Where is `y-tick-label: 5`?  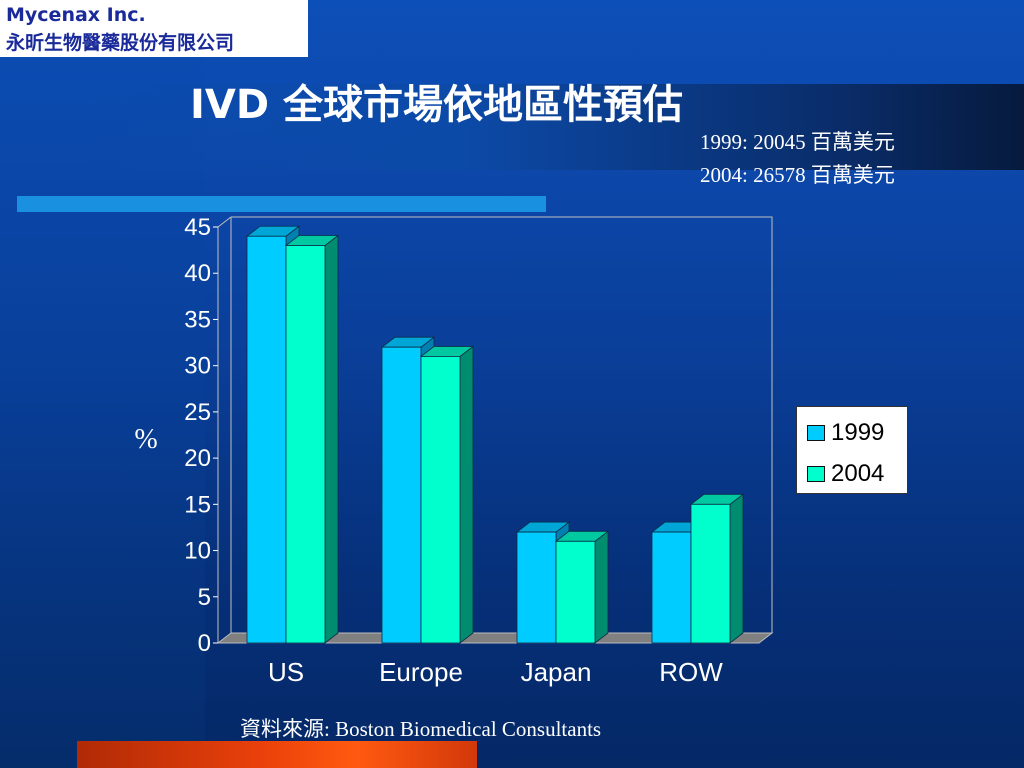 y-tick-label: 5 is located at coordinates (204, 597).